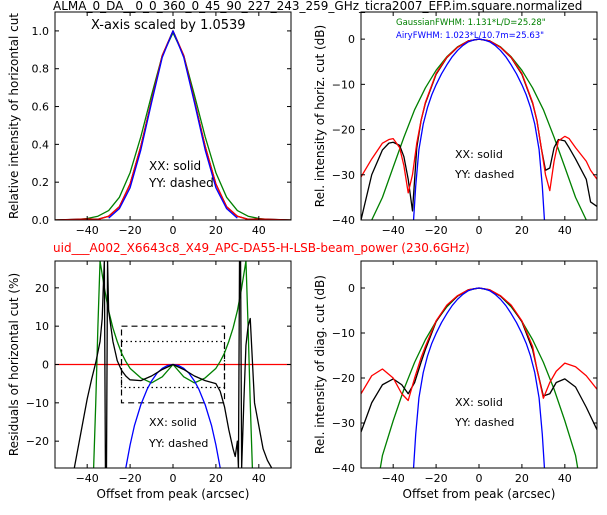 Image resolution: width=607 pixels, height=515 pixels. What do you see at coordinates (168, 25) in the screenshot?
I see `annotation-text: X-axis scaled by 1.0539` at bounding box center [168, 25].